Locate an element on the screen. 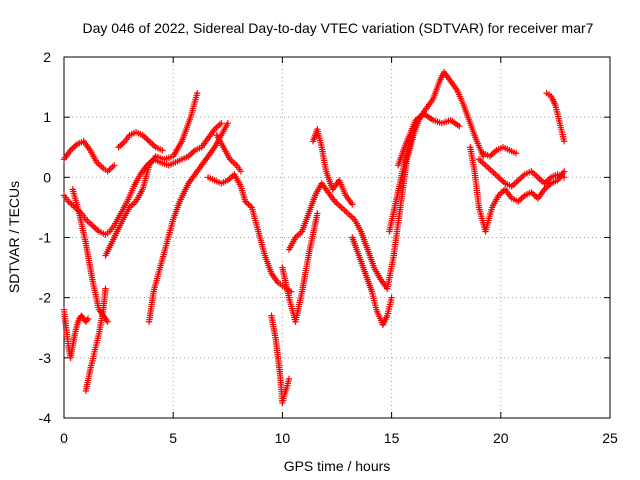 The height and width of the screenshot is (480, 640). x-tick-label: 5 is located at coordinates (173, 438).